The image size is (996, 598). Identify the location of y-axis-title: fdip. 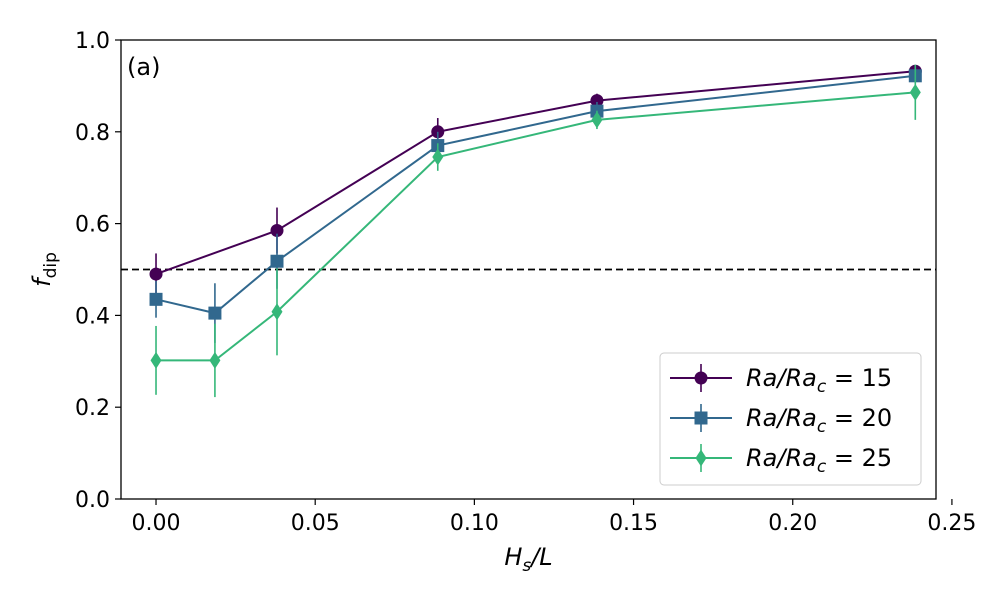
(44, 269).